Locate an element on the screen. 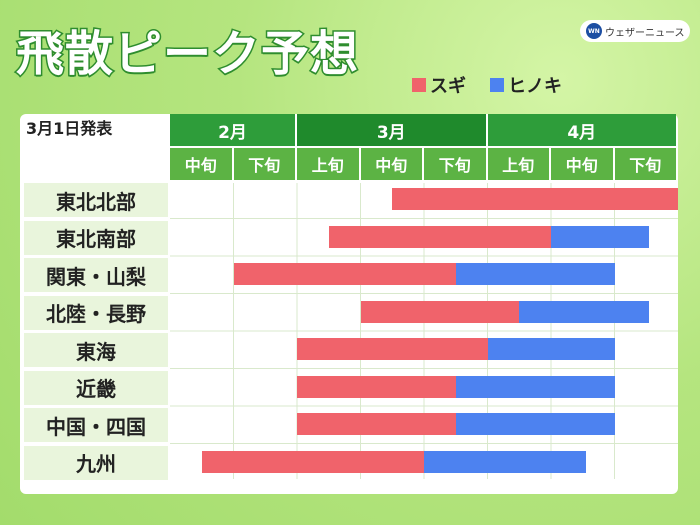 The height and width of the screenshot is (525, 700). legend-item-sugi: スギ is located at coordinates (439, 85).